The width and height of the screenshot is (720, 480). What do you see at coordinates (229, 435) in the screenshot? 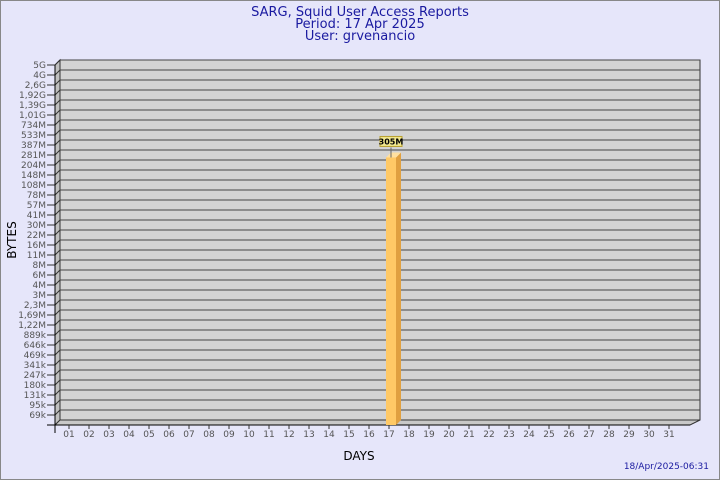
I see `x-tick-label: 09` at bounding box center [229, 435].